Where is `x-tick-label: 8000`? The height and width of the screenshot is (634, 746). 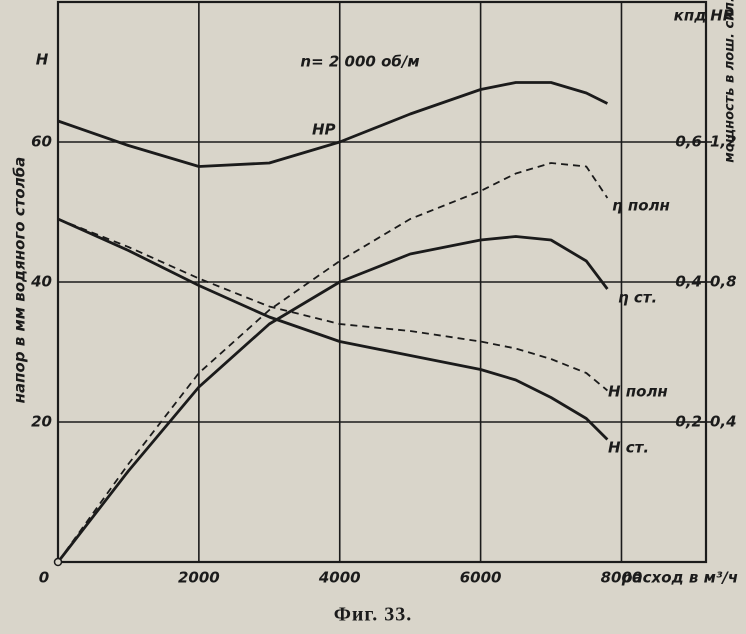
x-tick-label: 8000 is located at coordinates (622, 578).